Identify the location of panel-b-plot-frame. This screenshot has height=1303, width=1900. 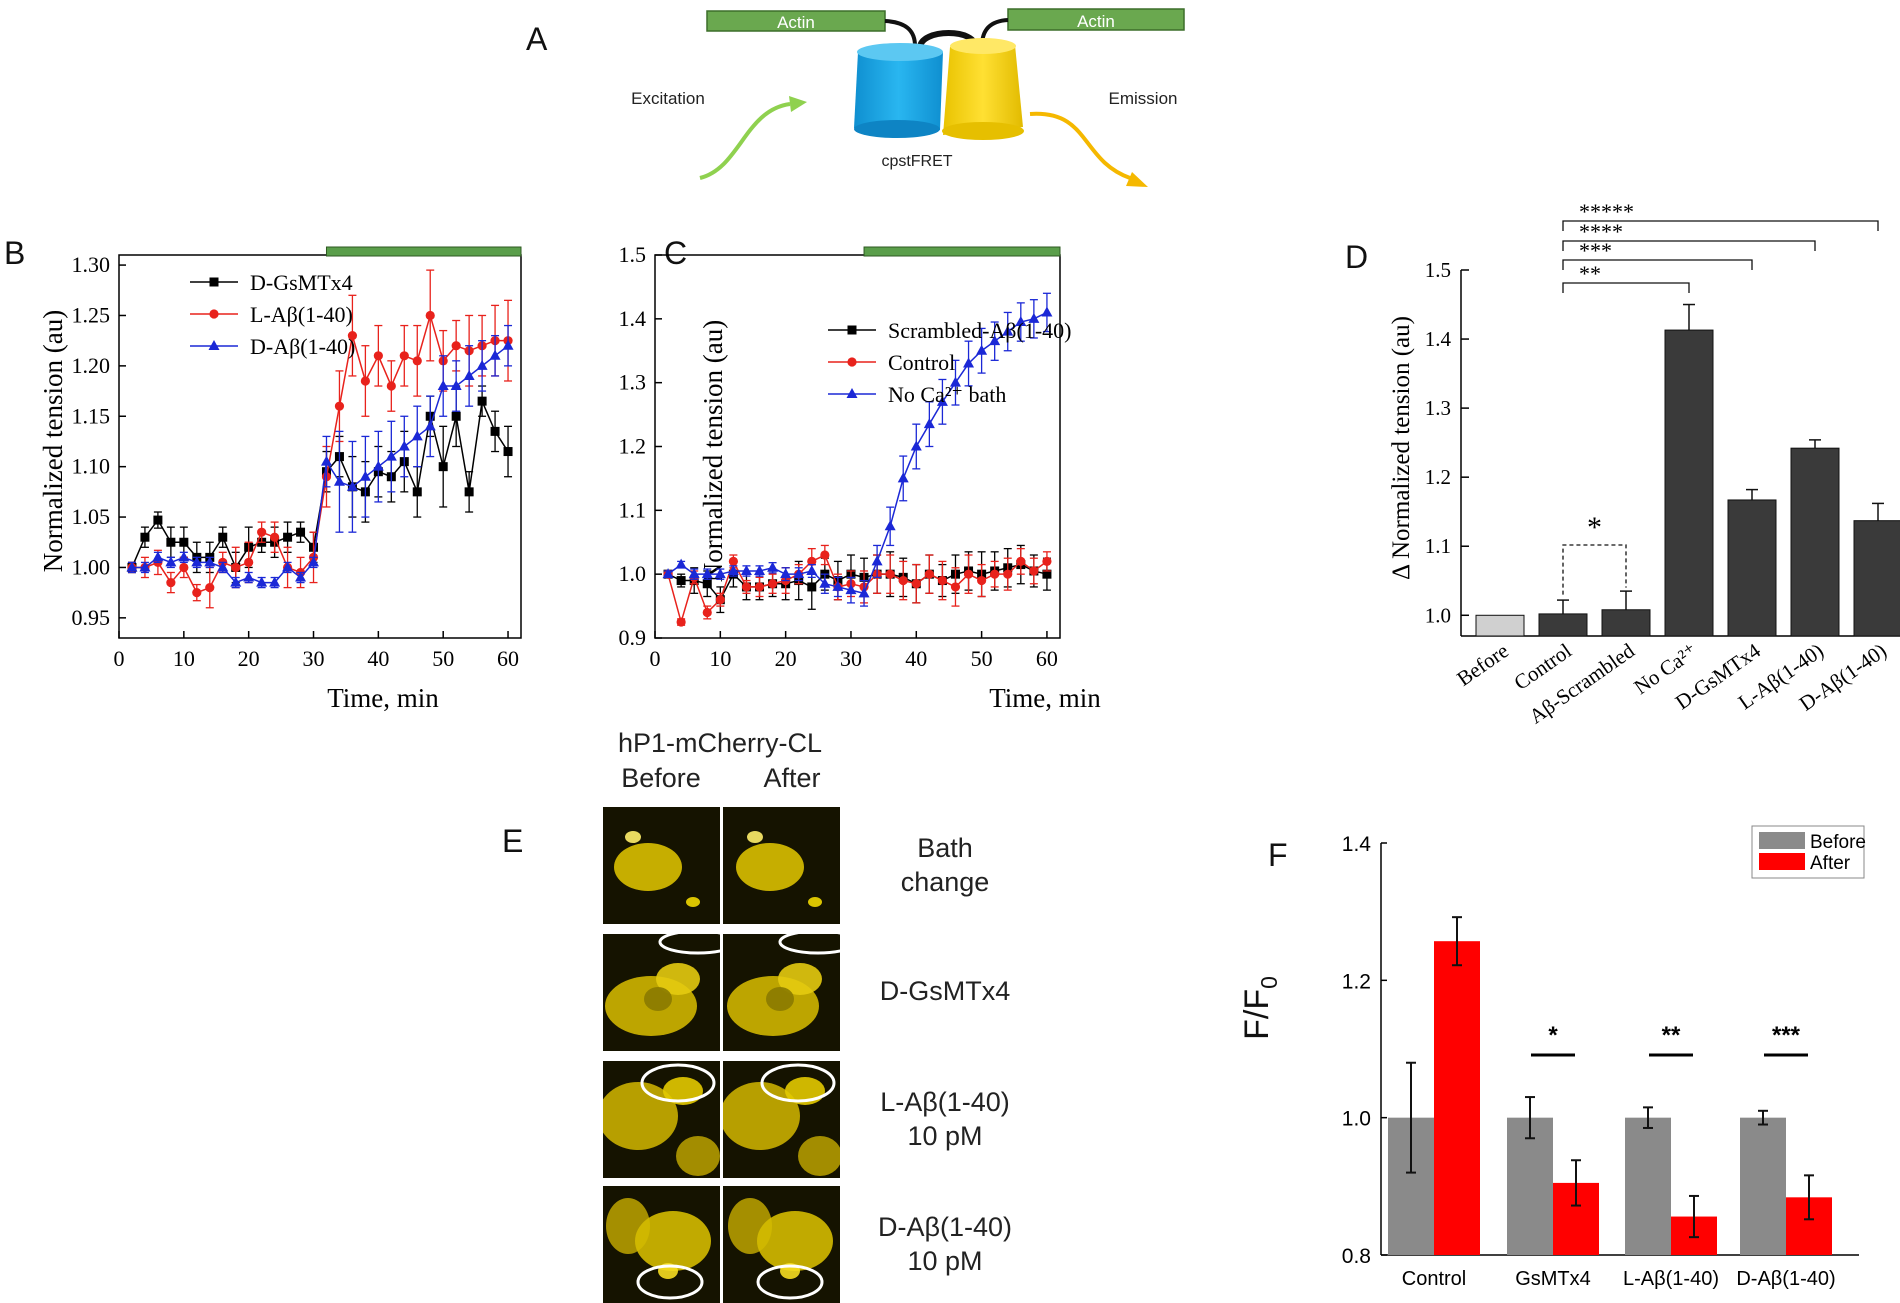
(320, 446).